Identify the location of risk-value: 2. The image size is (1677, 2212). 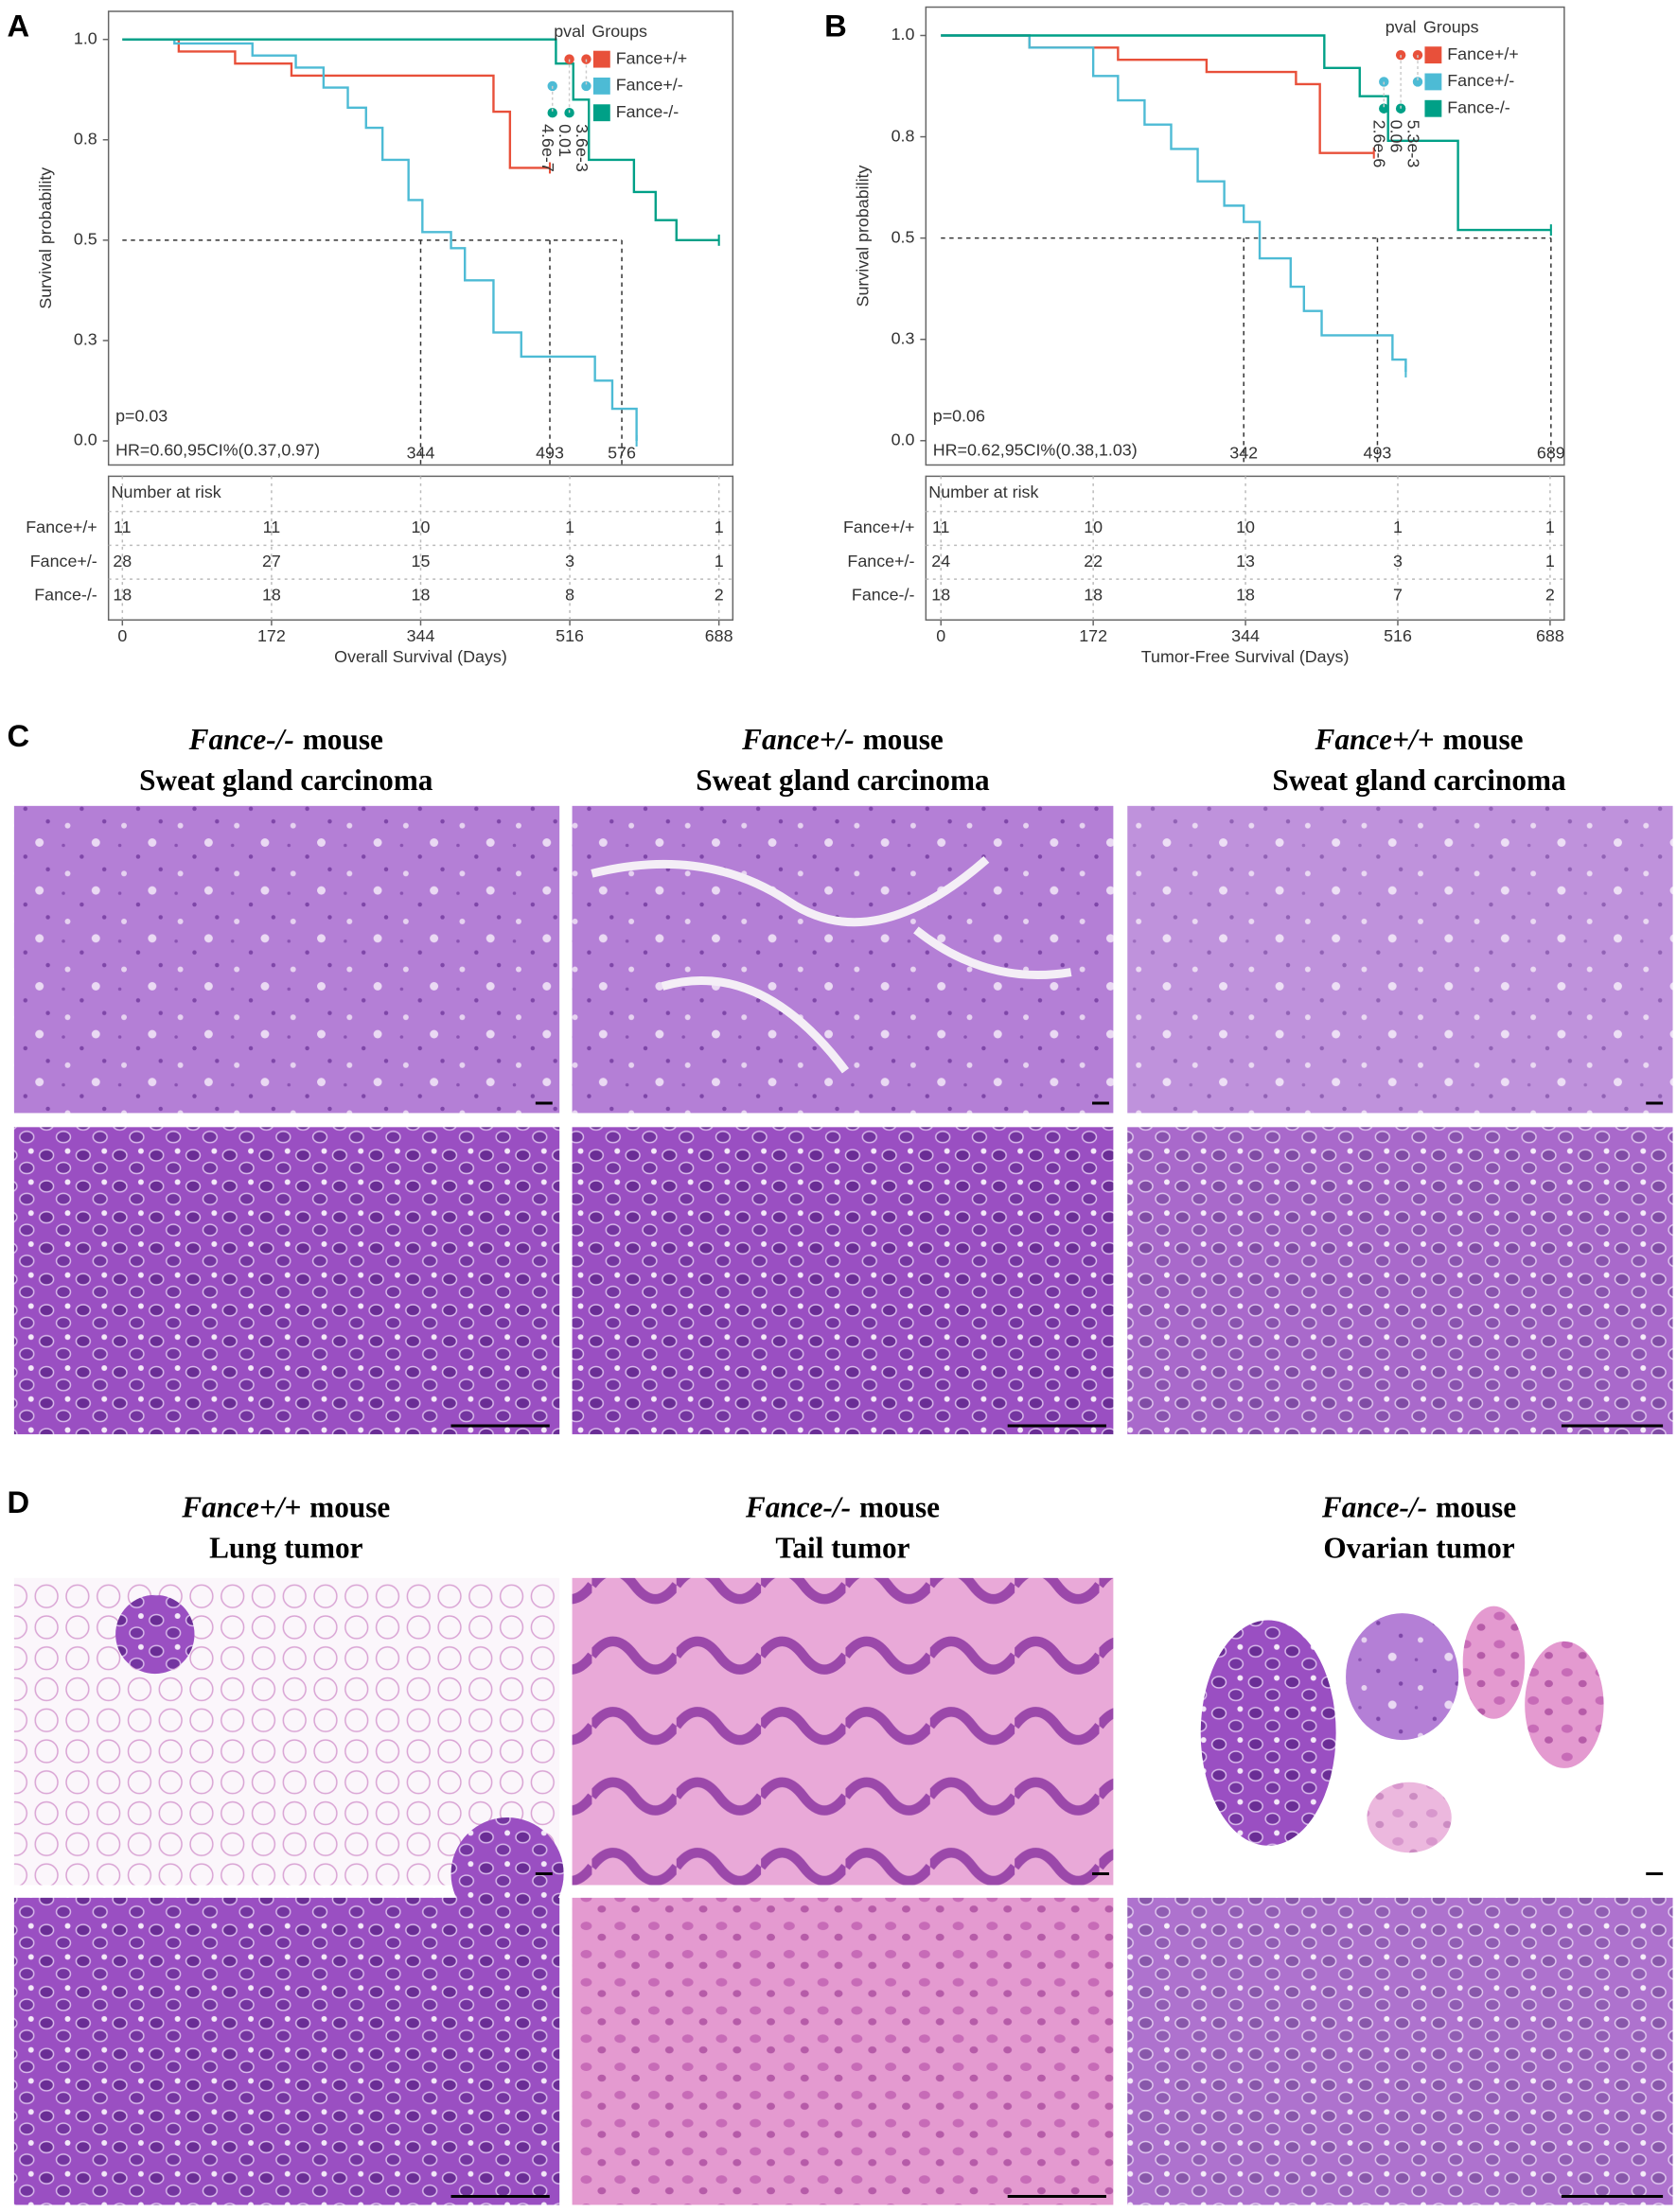
(719, 595).